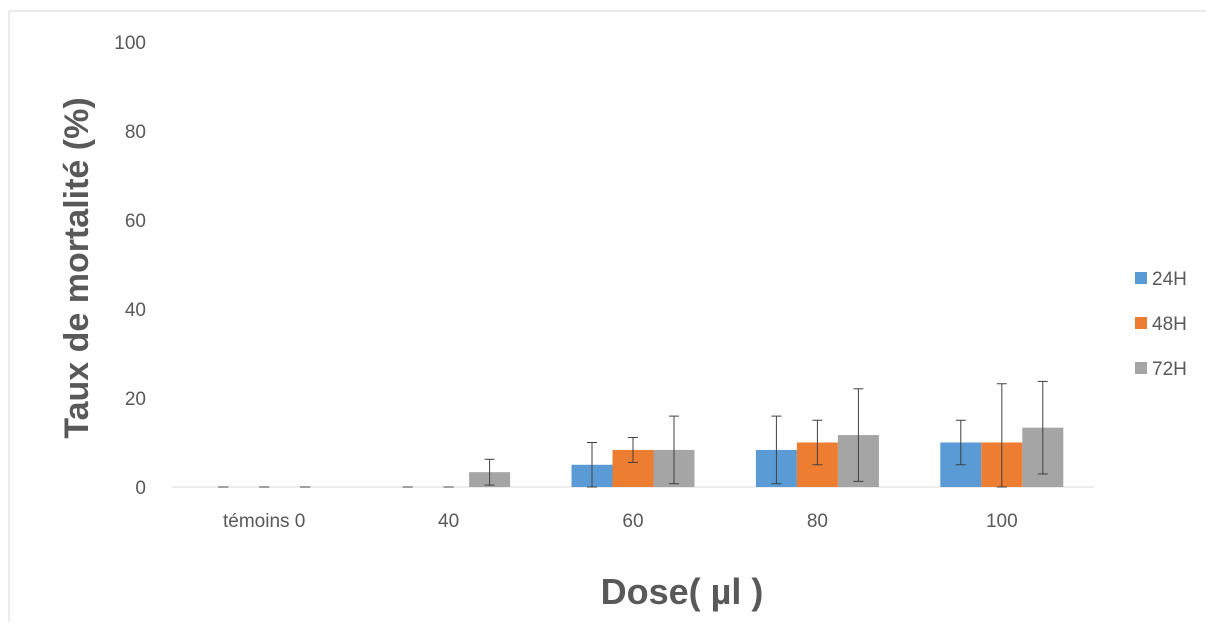 Image resolution: width=1206 pixels, height=627 pixels. I want to click on legend-item-24h: 24H, so click(1161, 279).